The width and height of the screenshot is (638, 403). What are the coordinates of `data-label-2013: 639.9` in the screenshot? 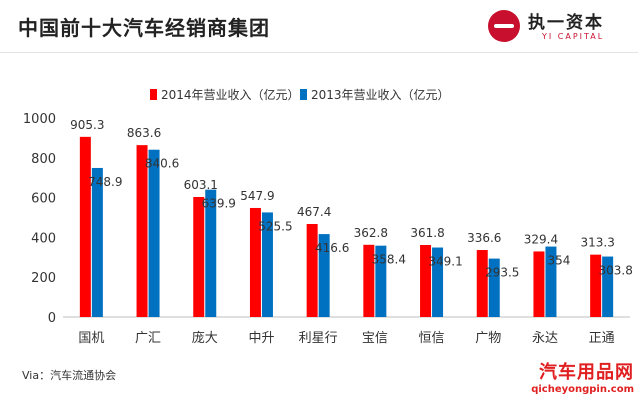 It's located at (219, 204).